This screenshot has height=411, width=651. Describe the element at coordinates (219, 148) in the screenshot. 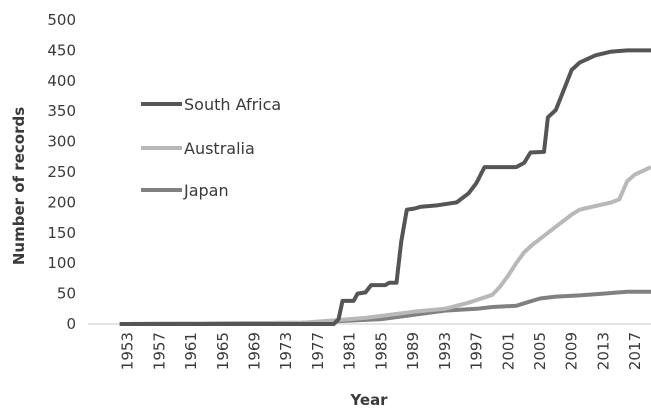

I see `legend-label: Australia` at that location.